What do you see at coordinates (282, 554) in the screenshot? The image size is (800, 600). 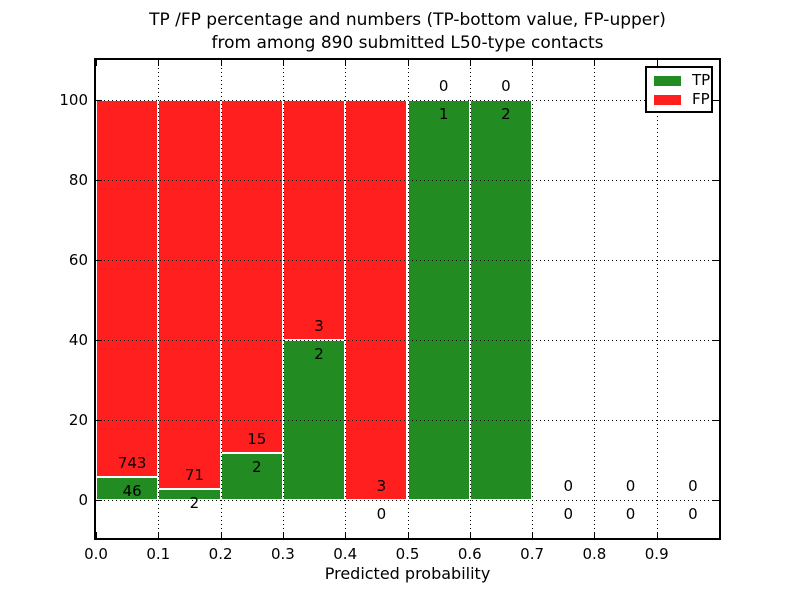 I see `x-tick-label: 0.3` at bounding box center [282, 554].